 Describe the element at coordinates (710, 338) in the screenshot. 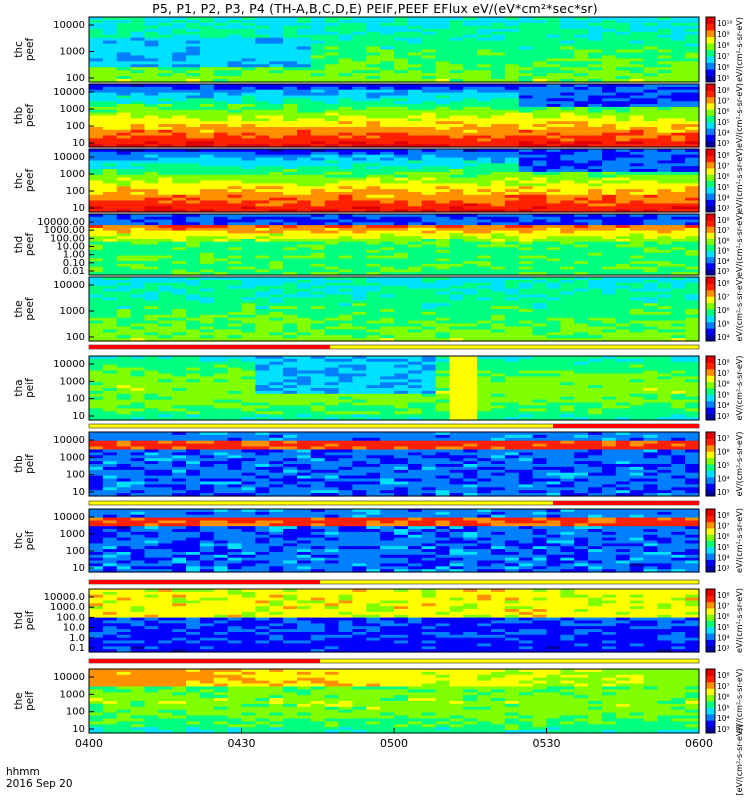

I see `colorbar-swatch` at that location.